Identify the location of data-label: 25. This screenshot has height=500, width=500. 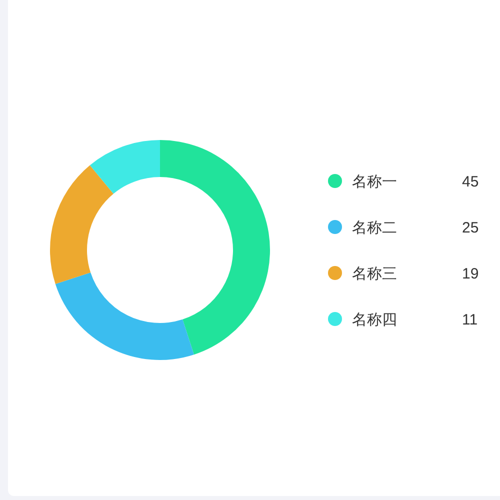
(470, 227).